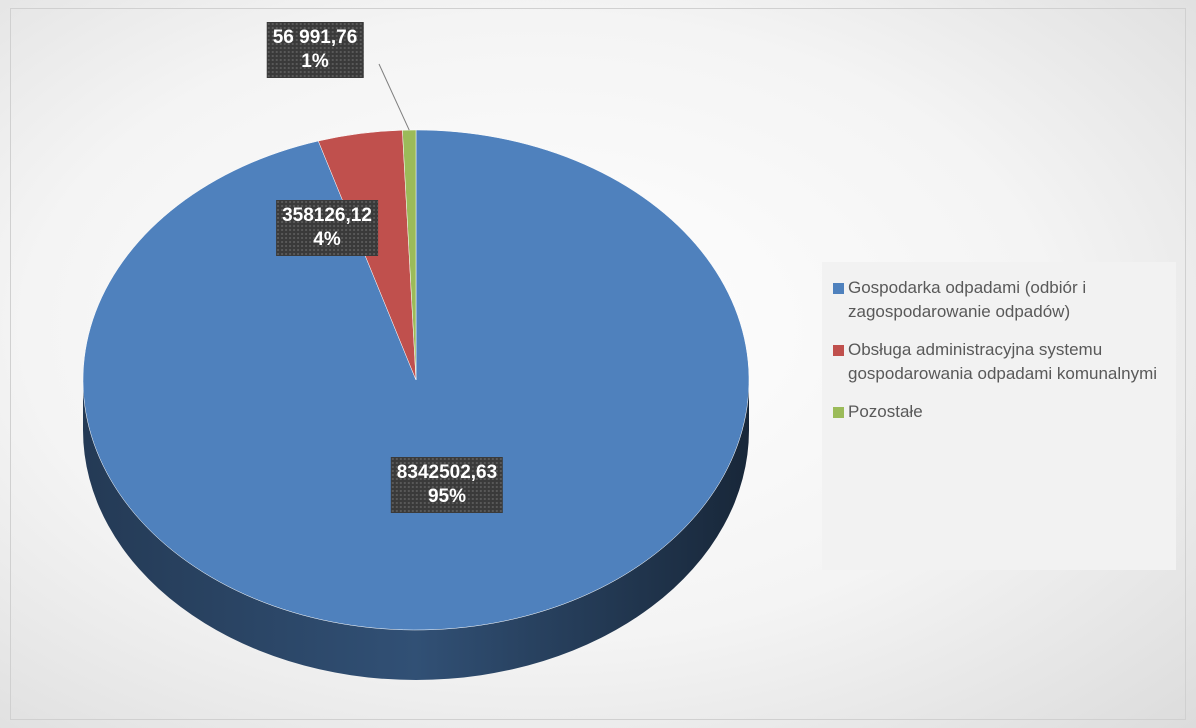 This screenshot has height=728, width=1196. I want to click on percent-label: 95%, so click(447, 496).